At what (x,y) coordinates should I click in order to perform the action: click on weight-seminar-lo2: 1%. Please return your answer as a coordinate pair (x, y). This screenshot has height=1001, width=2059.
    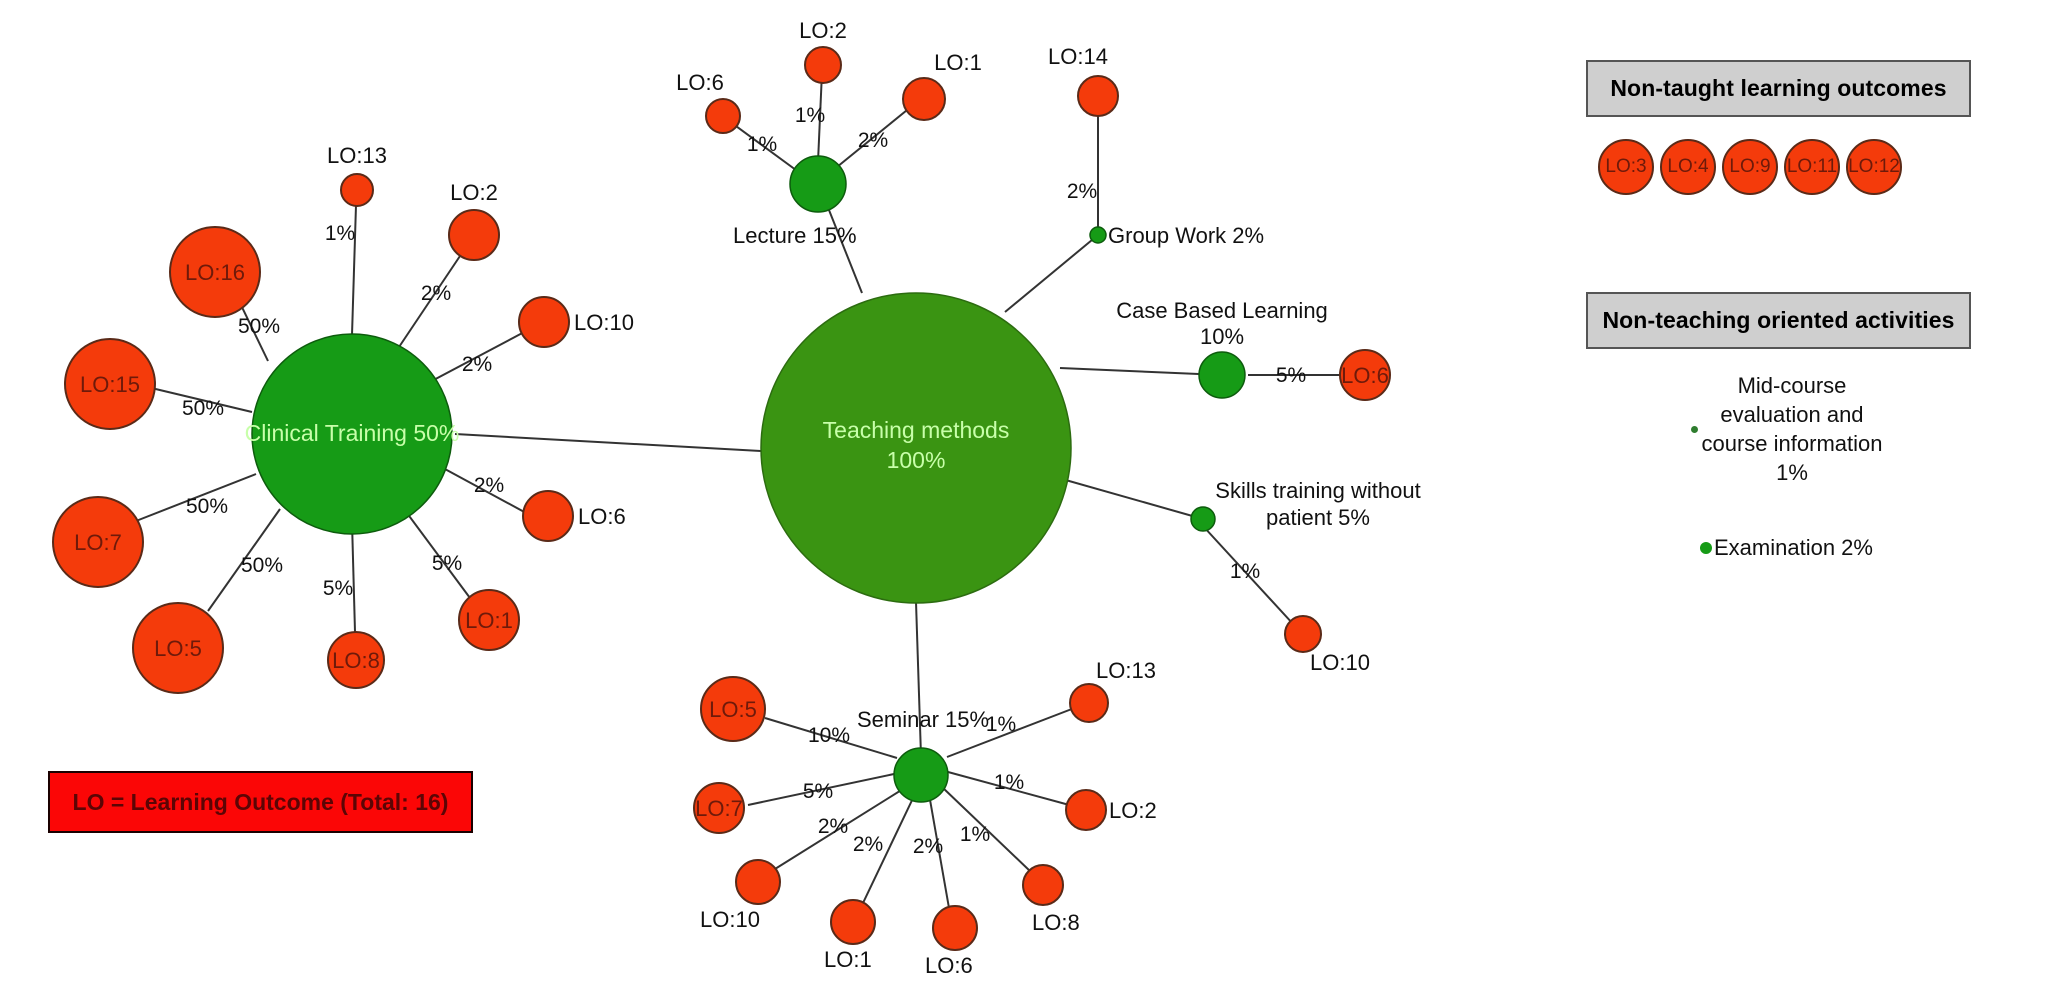
    Looking at the image, I should click on (1009, 782).